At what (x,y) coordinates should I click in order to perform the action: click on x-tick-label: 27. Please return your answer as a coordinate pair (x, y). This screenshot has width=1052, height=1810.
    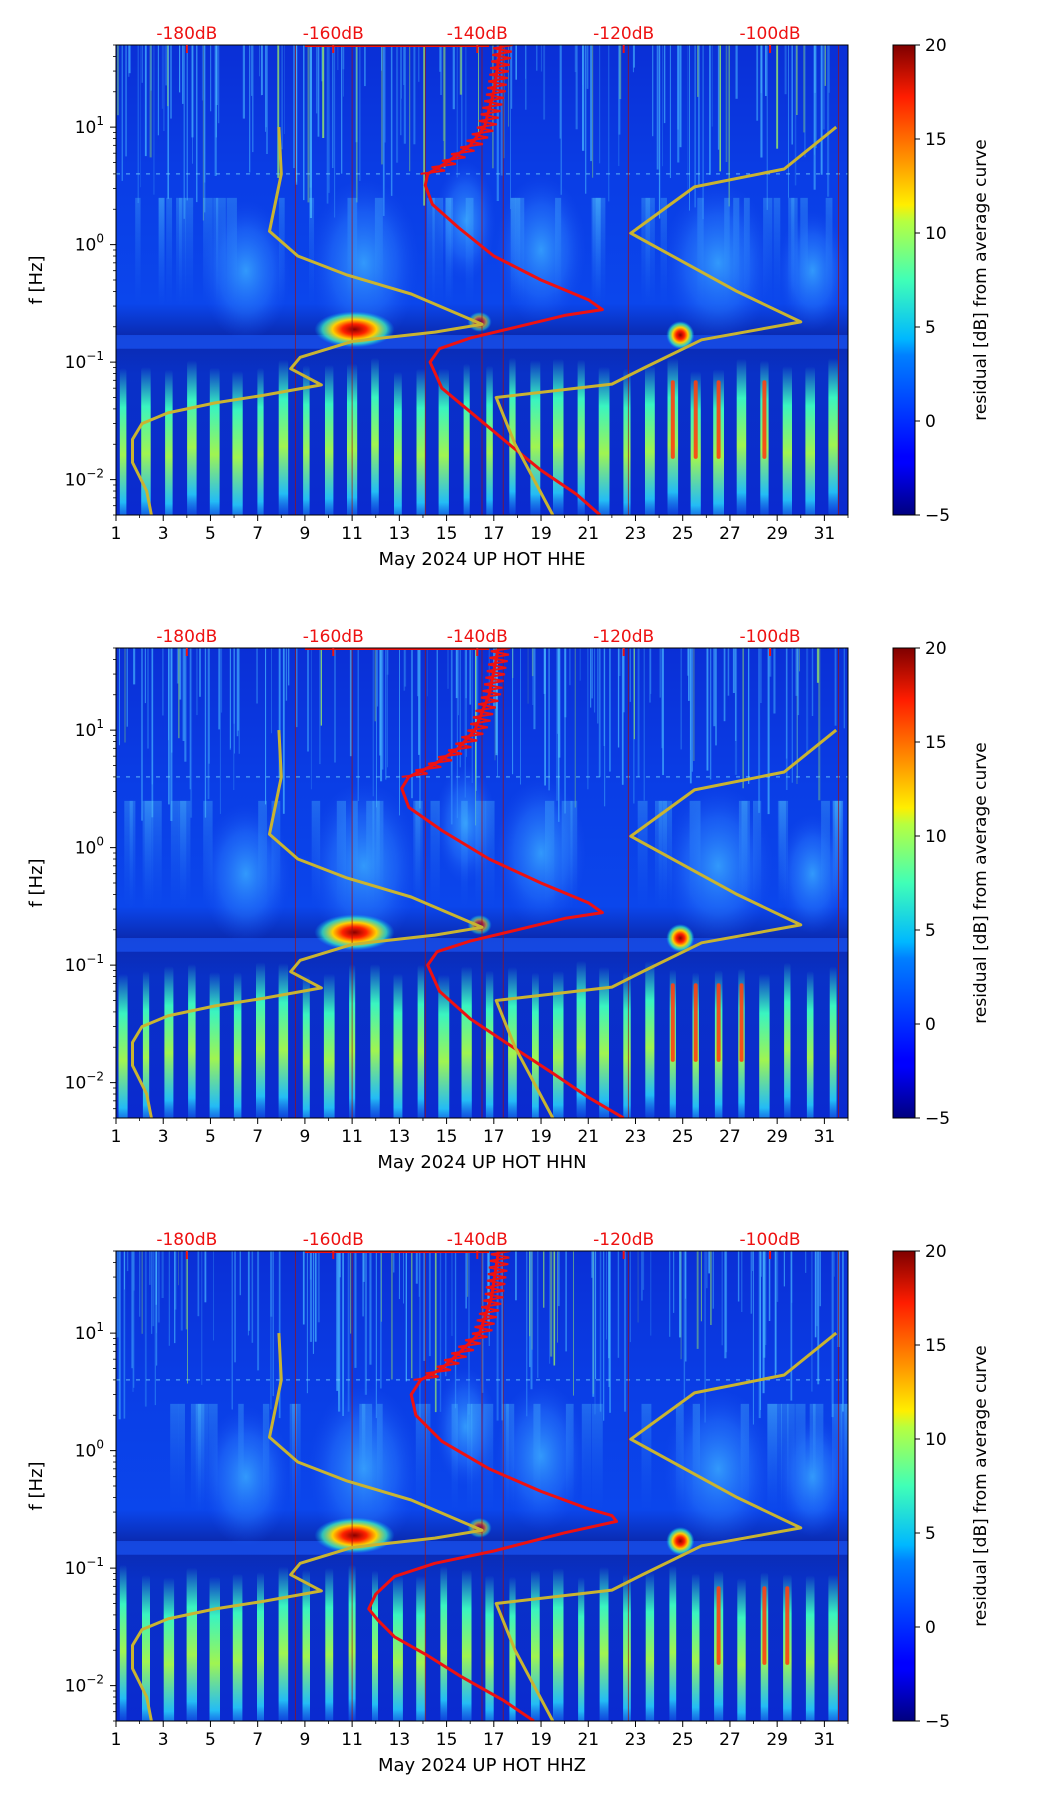
    Looking at the image, I should click on (730, 534).